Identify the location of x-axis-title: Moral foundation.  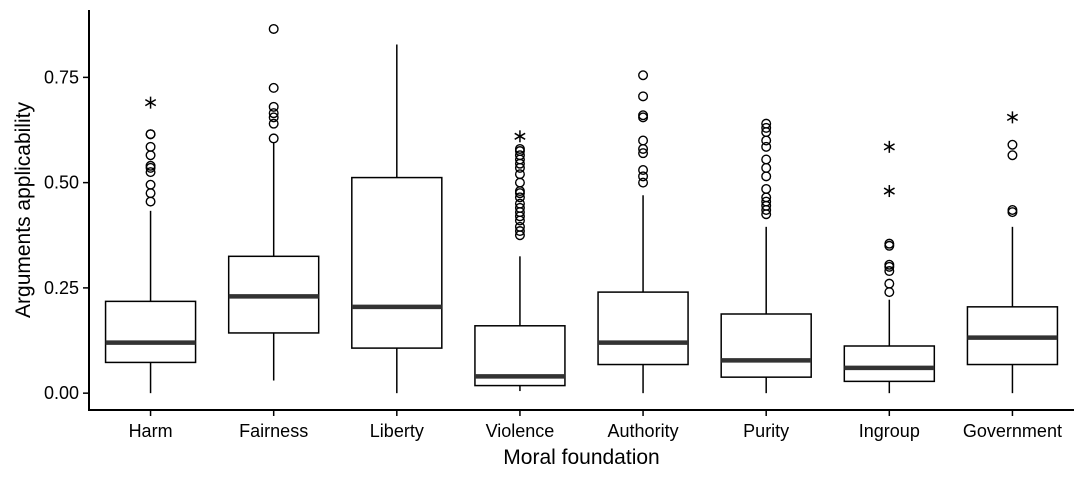
(581, 457).